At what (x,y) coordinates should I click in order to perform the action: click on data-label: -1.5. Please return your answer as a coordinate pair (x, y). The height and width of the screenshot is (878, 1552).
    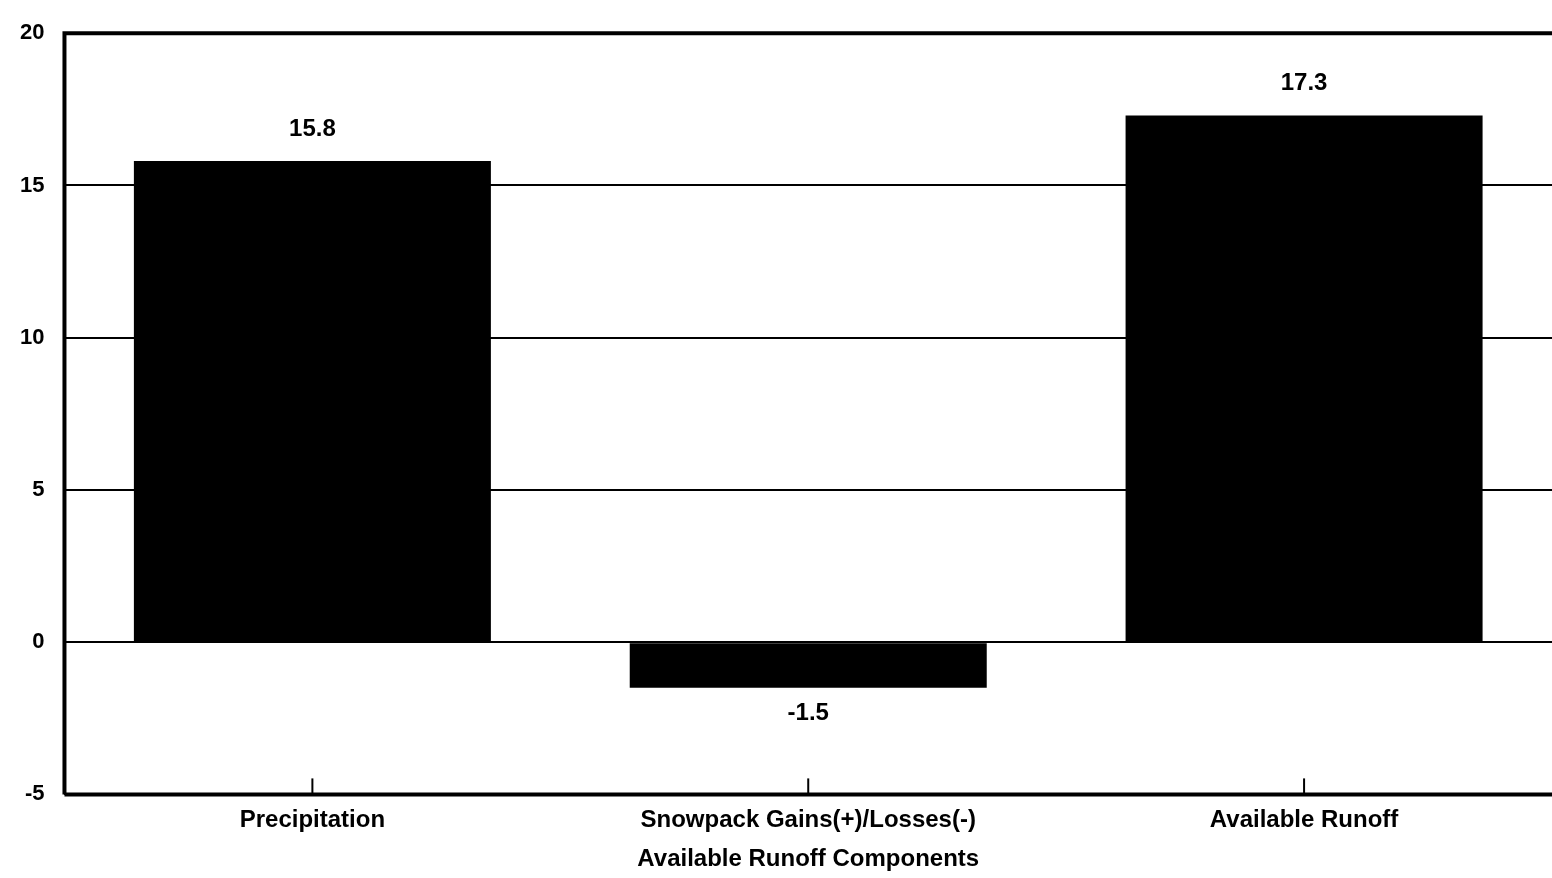
    Looking at the image, I should click on (808, 712).